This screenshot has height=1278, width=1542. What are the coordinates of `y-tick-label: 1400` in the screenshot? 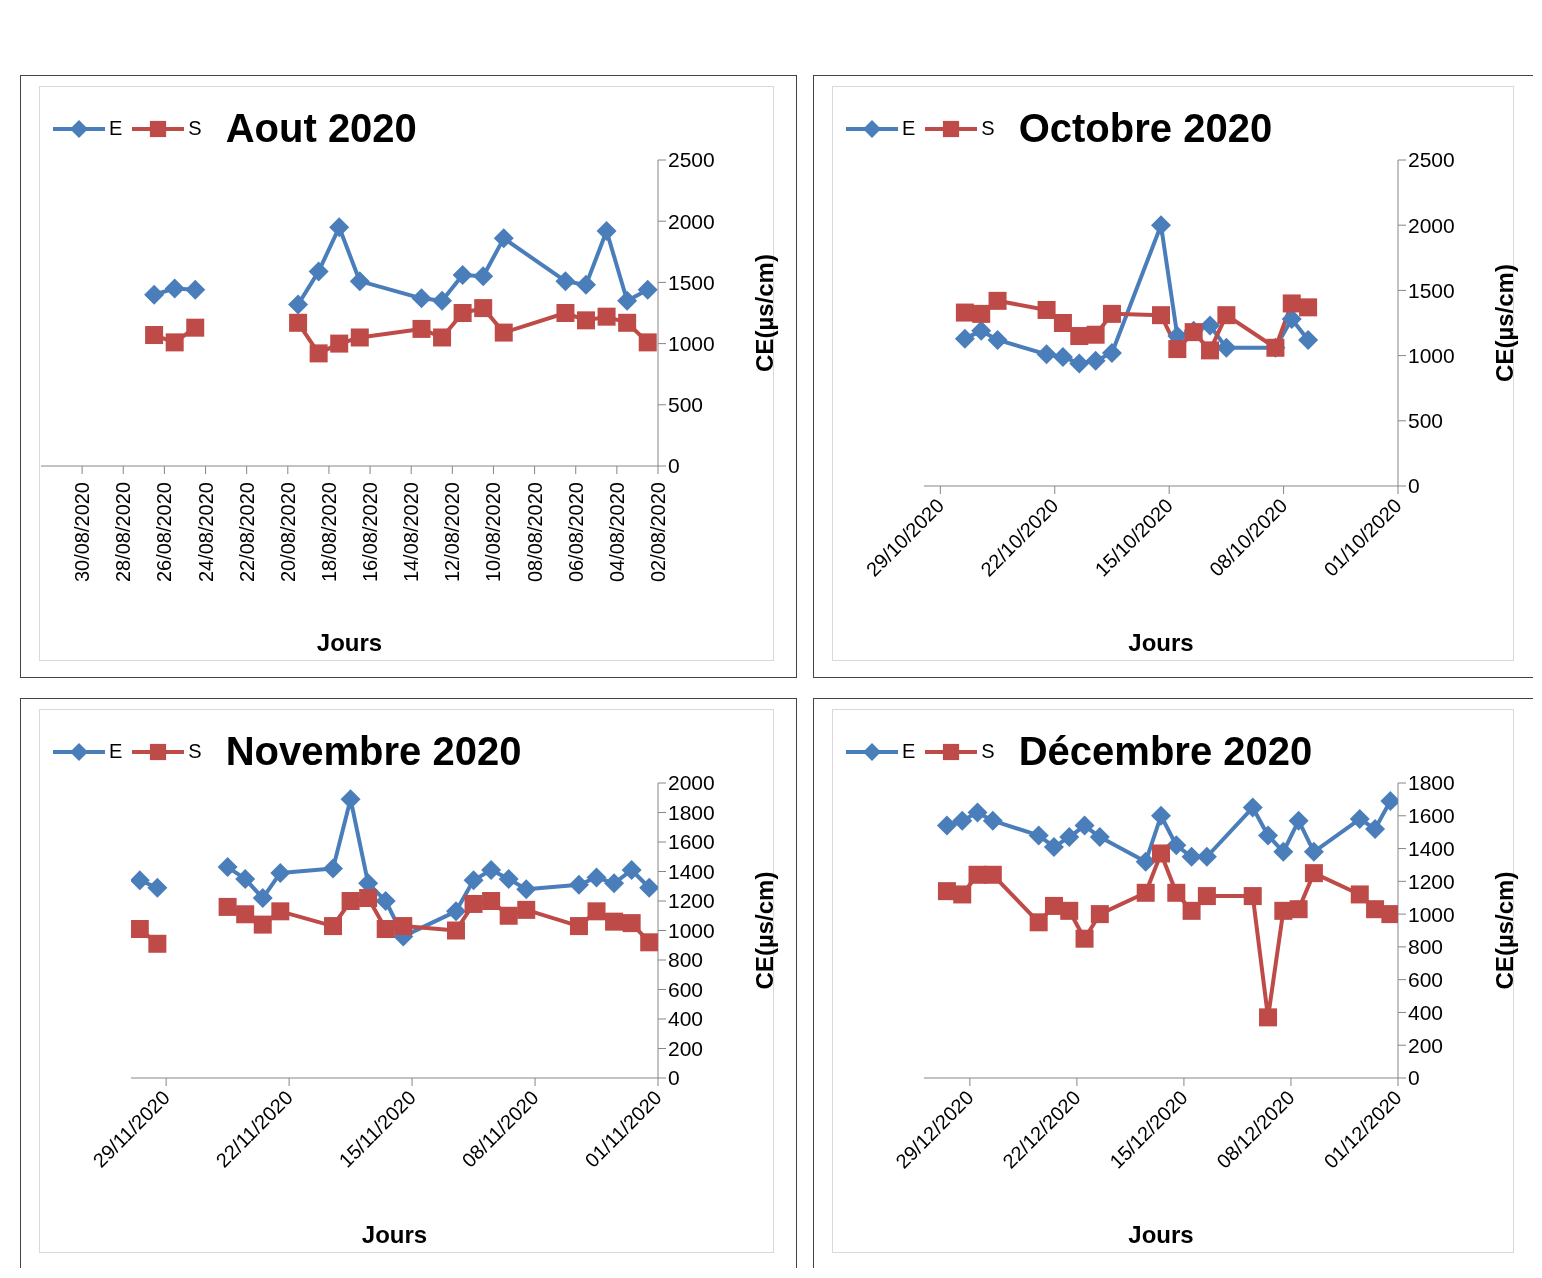 It's located at (1431, 849).